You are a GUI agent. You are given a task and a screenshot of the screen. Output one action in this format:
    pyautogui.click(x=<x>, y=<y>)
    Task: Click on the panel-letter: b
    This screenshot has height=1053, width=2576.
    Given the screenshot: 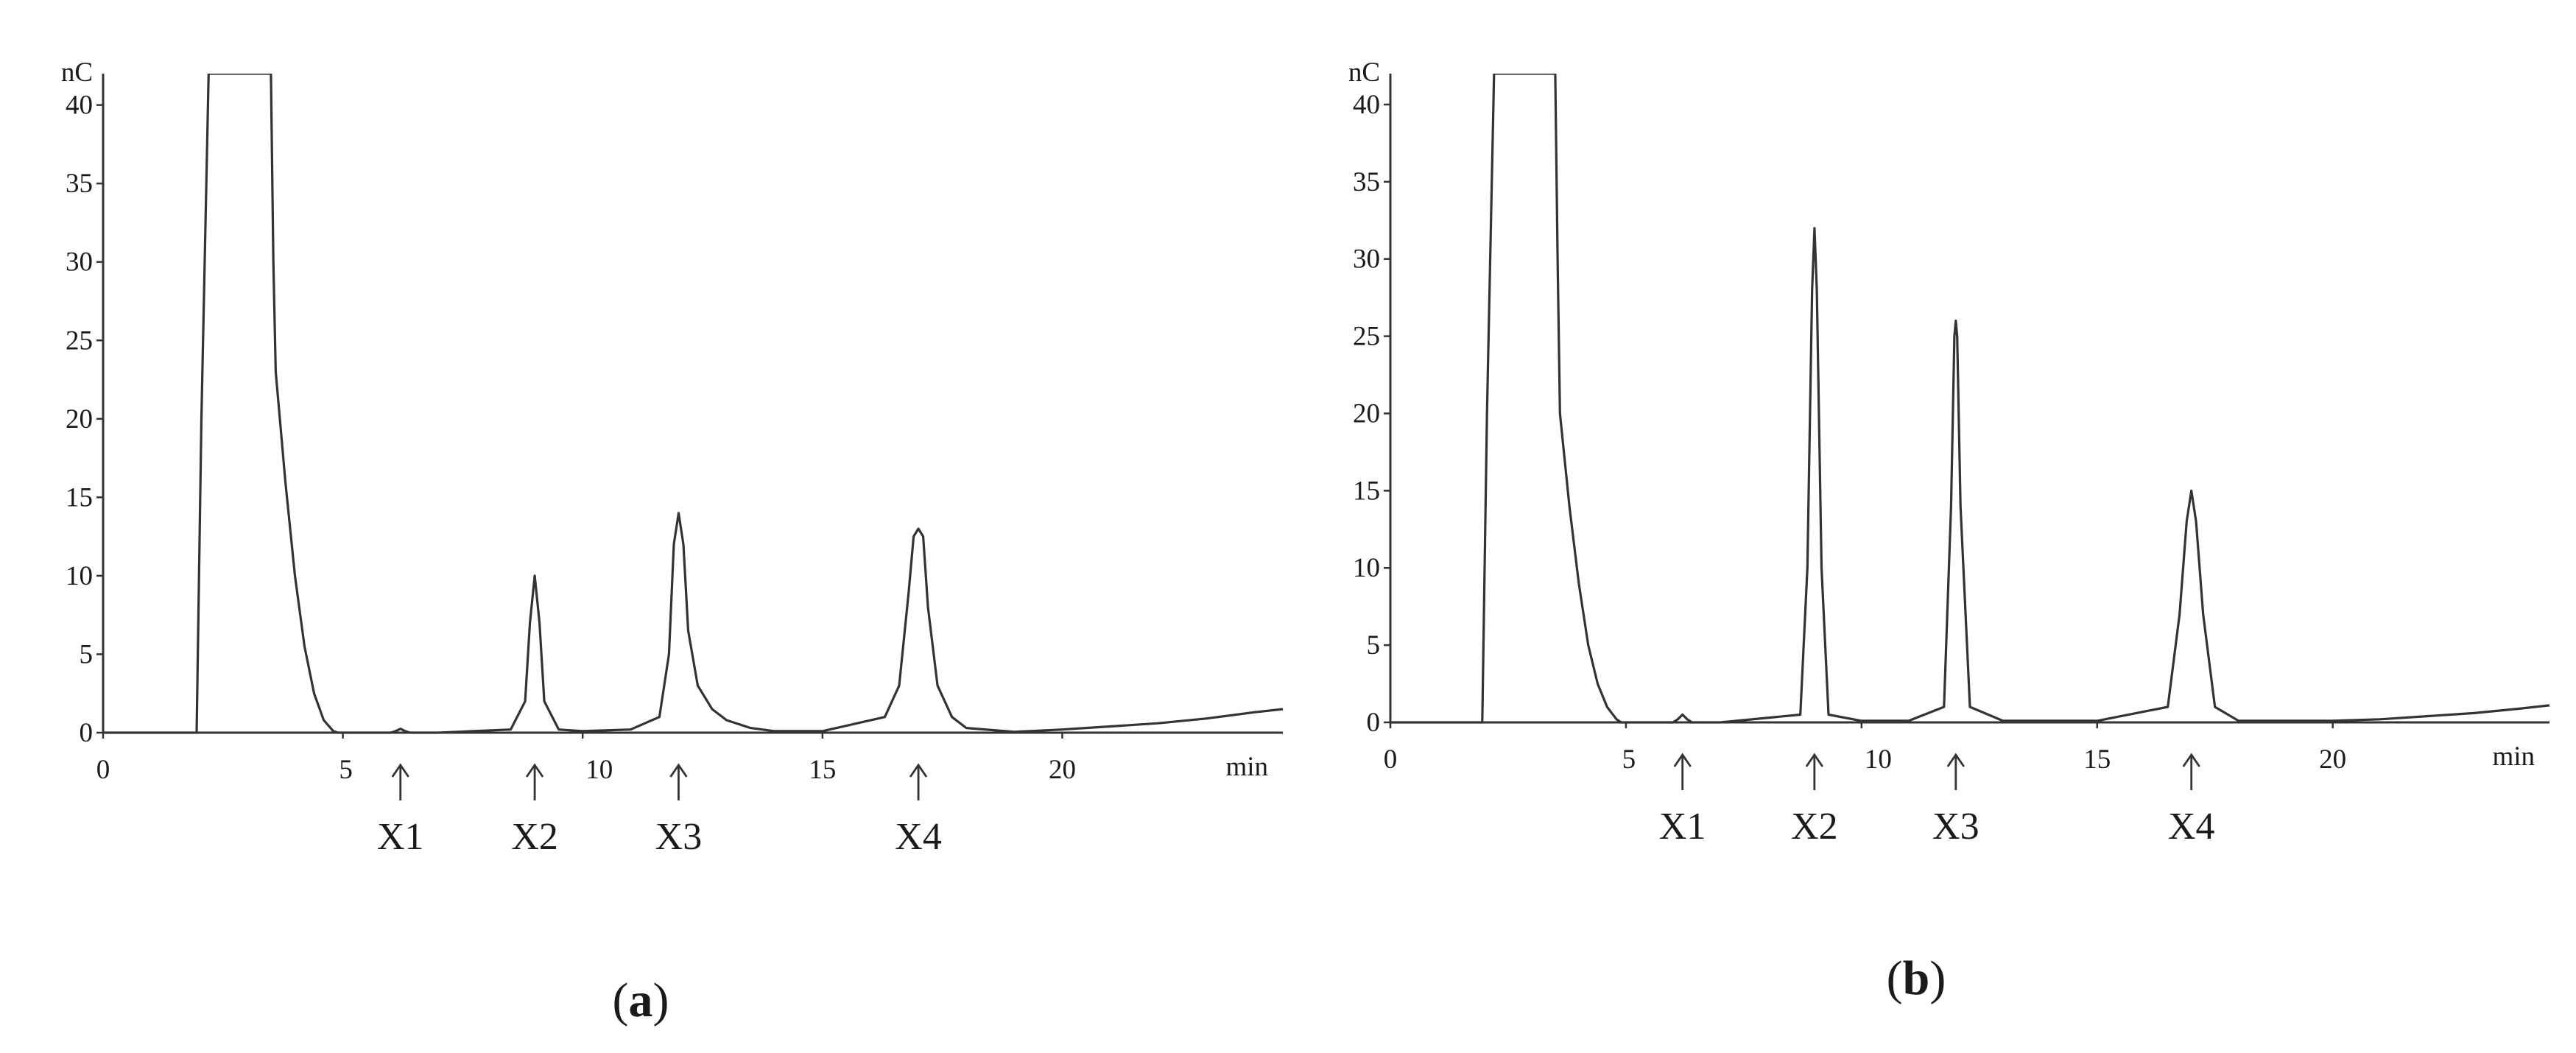 What is the action you would take?
    pyautogui.click(x=1916, y=978)
    